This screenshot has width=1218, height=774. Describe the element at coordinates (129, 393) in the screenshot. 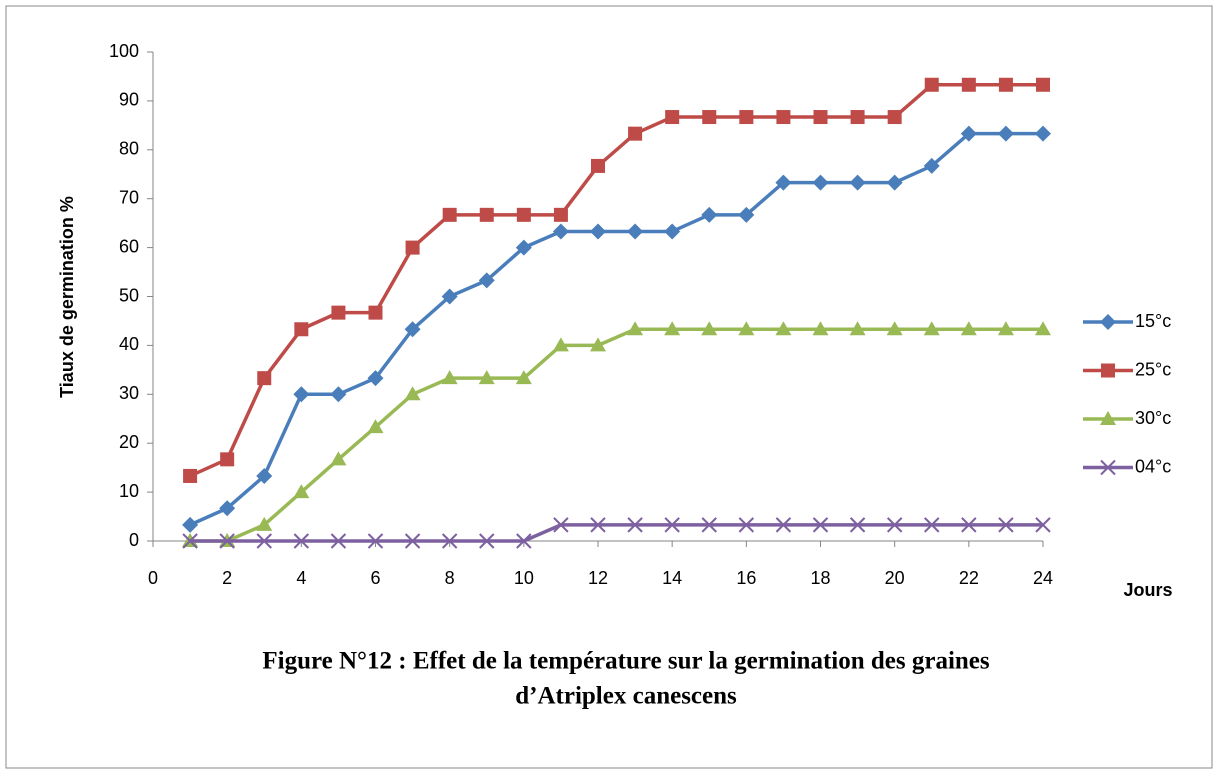

I see `y-tick-label: 30` at that location.